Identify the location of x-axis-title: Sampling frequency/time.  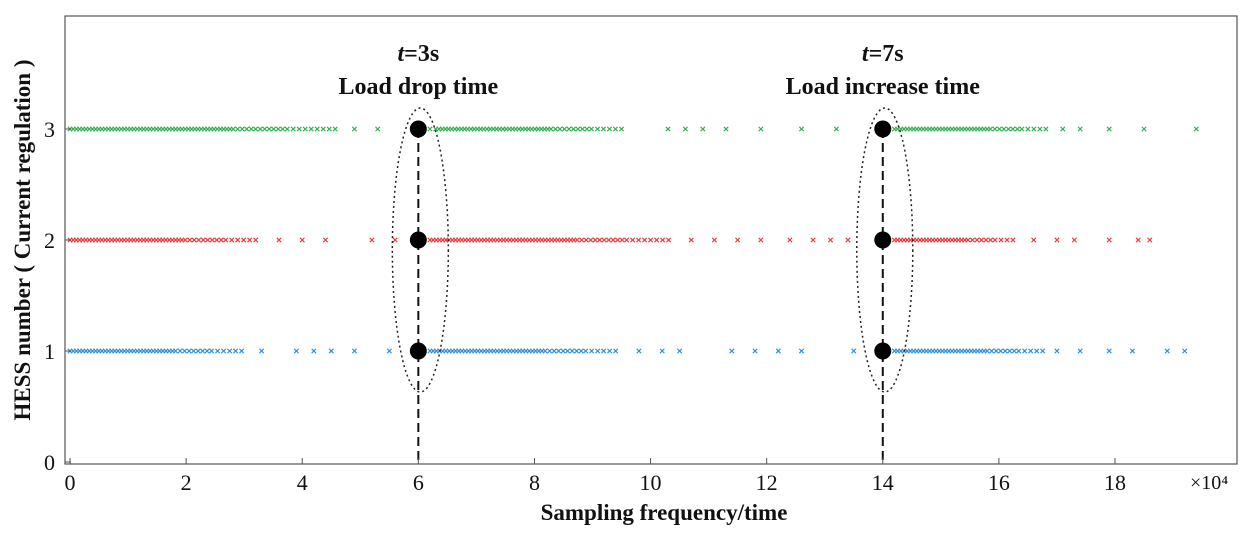
(664, 512).